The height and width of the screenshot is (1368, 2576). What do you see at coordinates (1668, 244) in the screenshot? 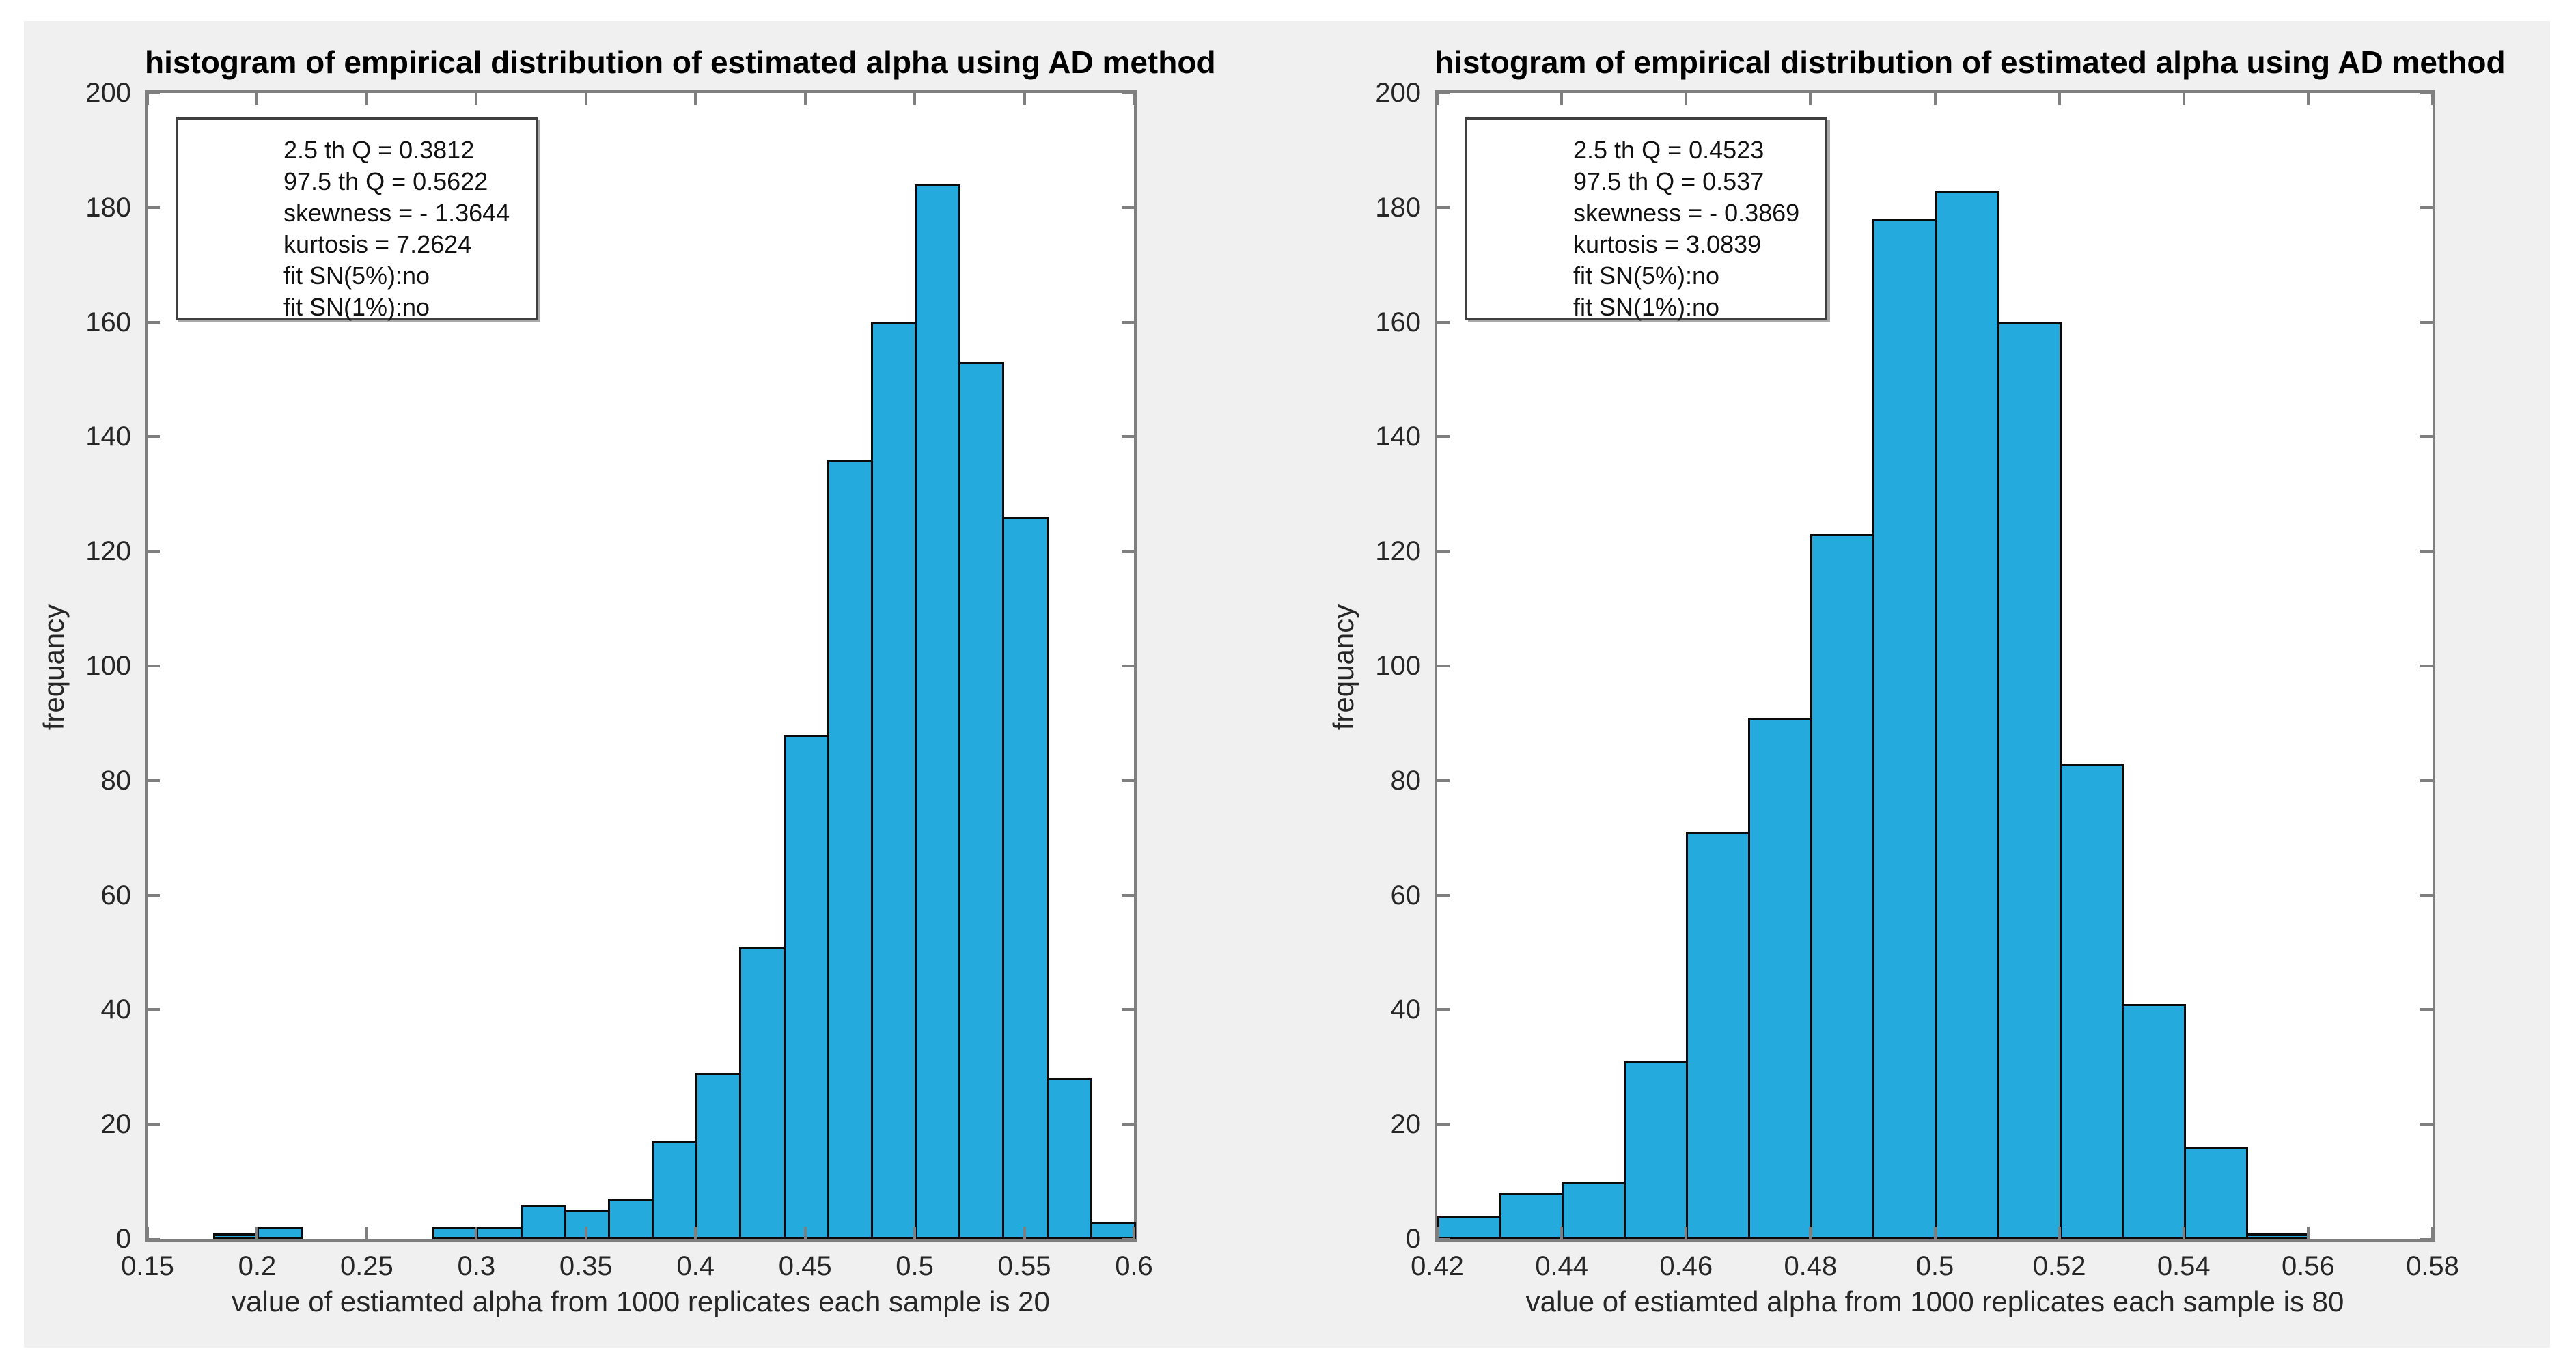
I see `stat-kurtosis: kurtosis = 3.0839` at bounding box center [1668, 244].